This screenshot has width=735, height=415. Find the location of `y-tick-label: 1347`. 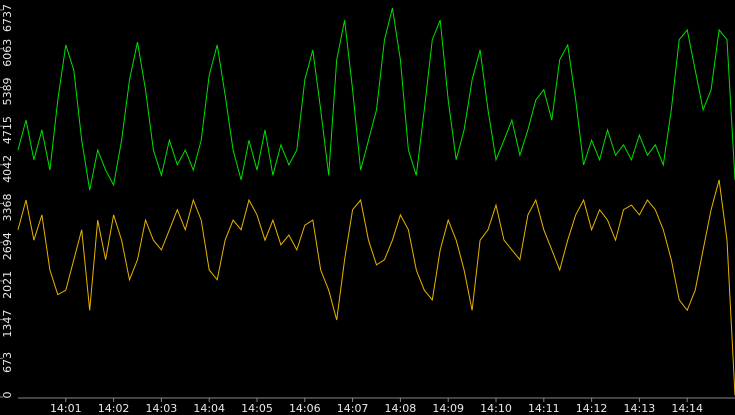

y-tick-label: 1347 is located at coordinates (7, 324).